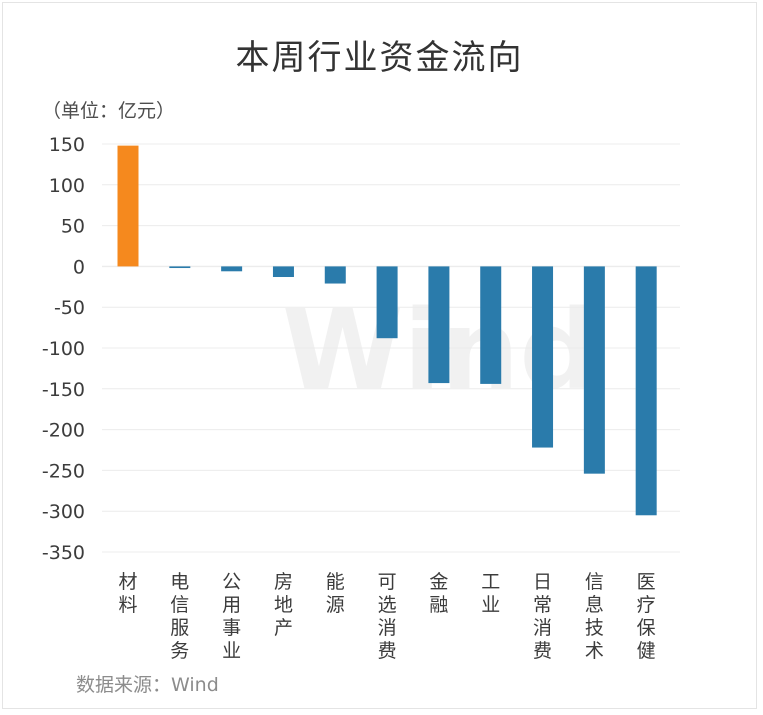  What do you see at coordinates (63, 471) in the screenshot?
I see `y-tick-label: -250` at bounding box center [63, 471].